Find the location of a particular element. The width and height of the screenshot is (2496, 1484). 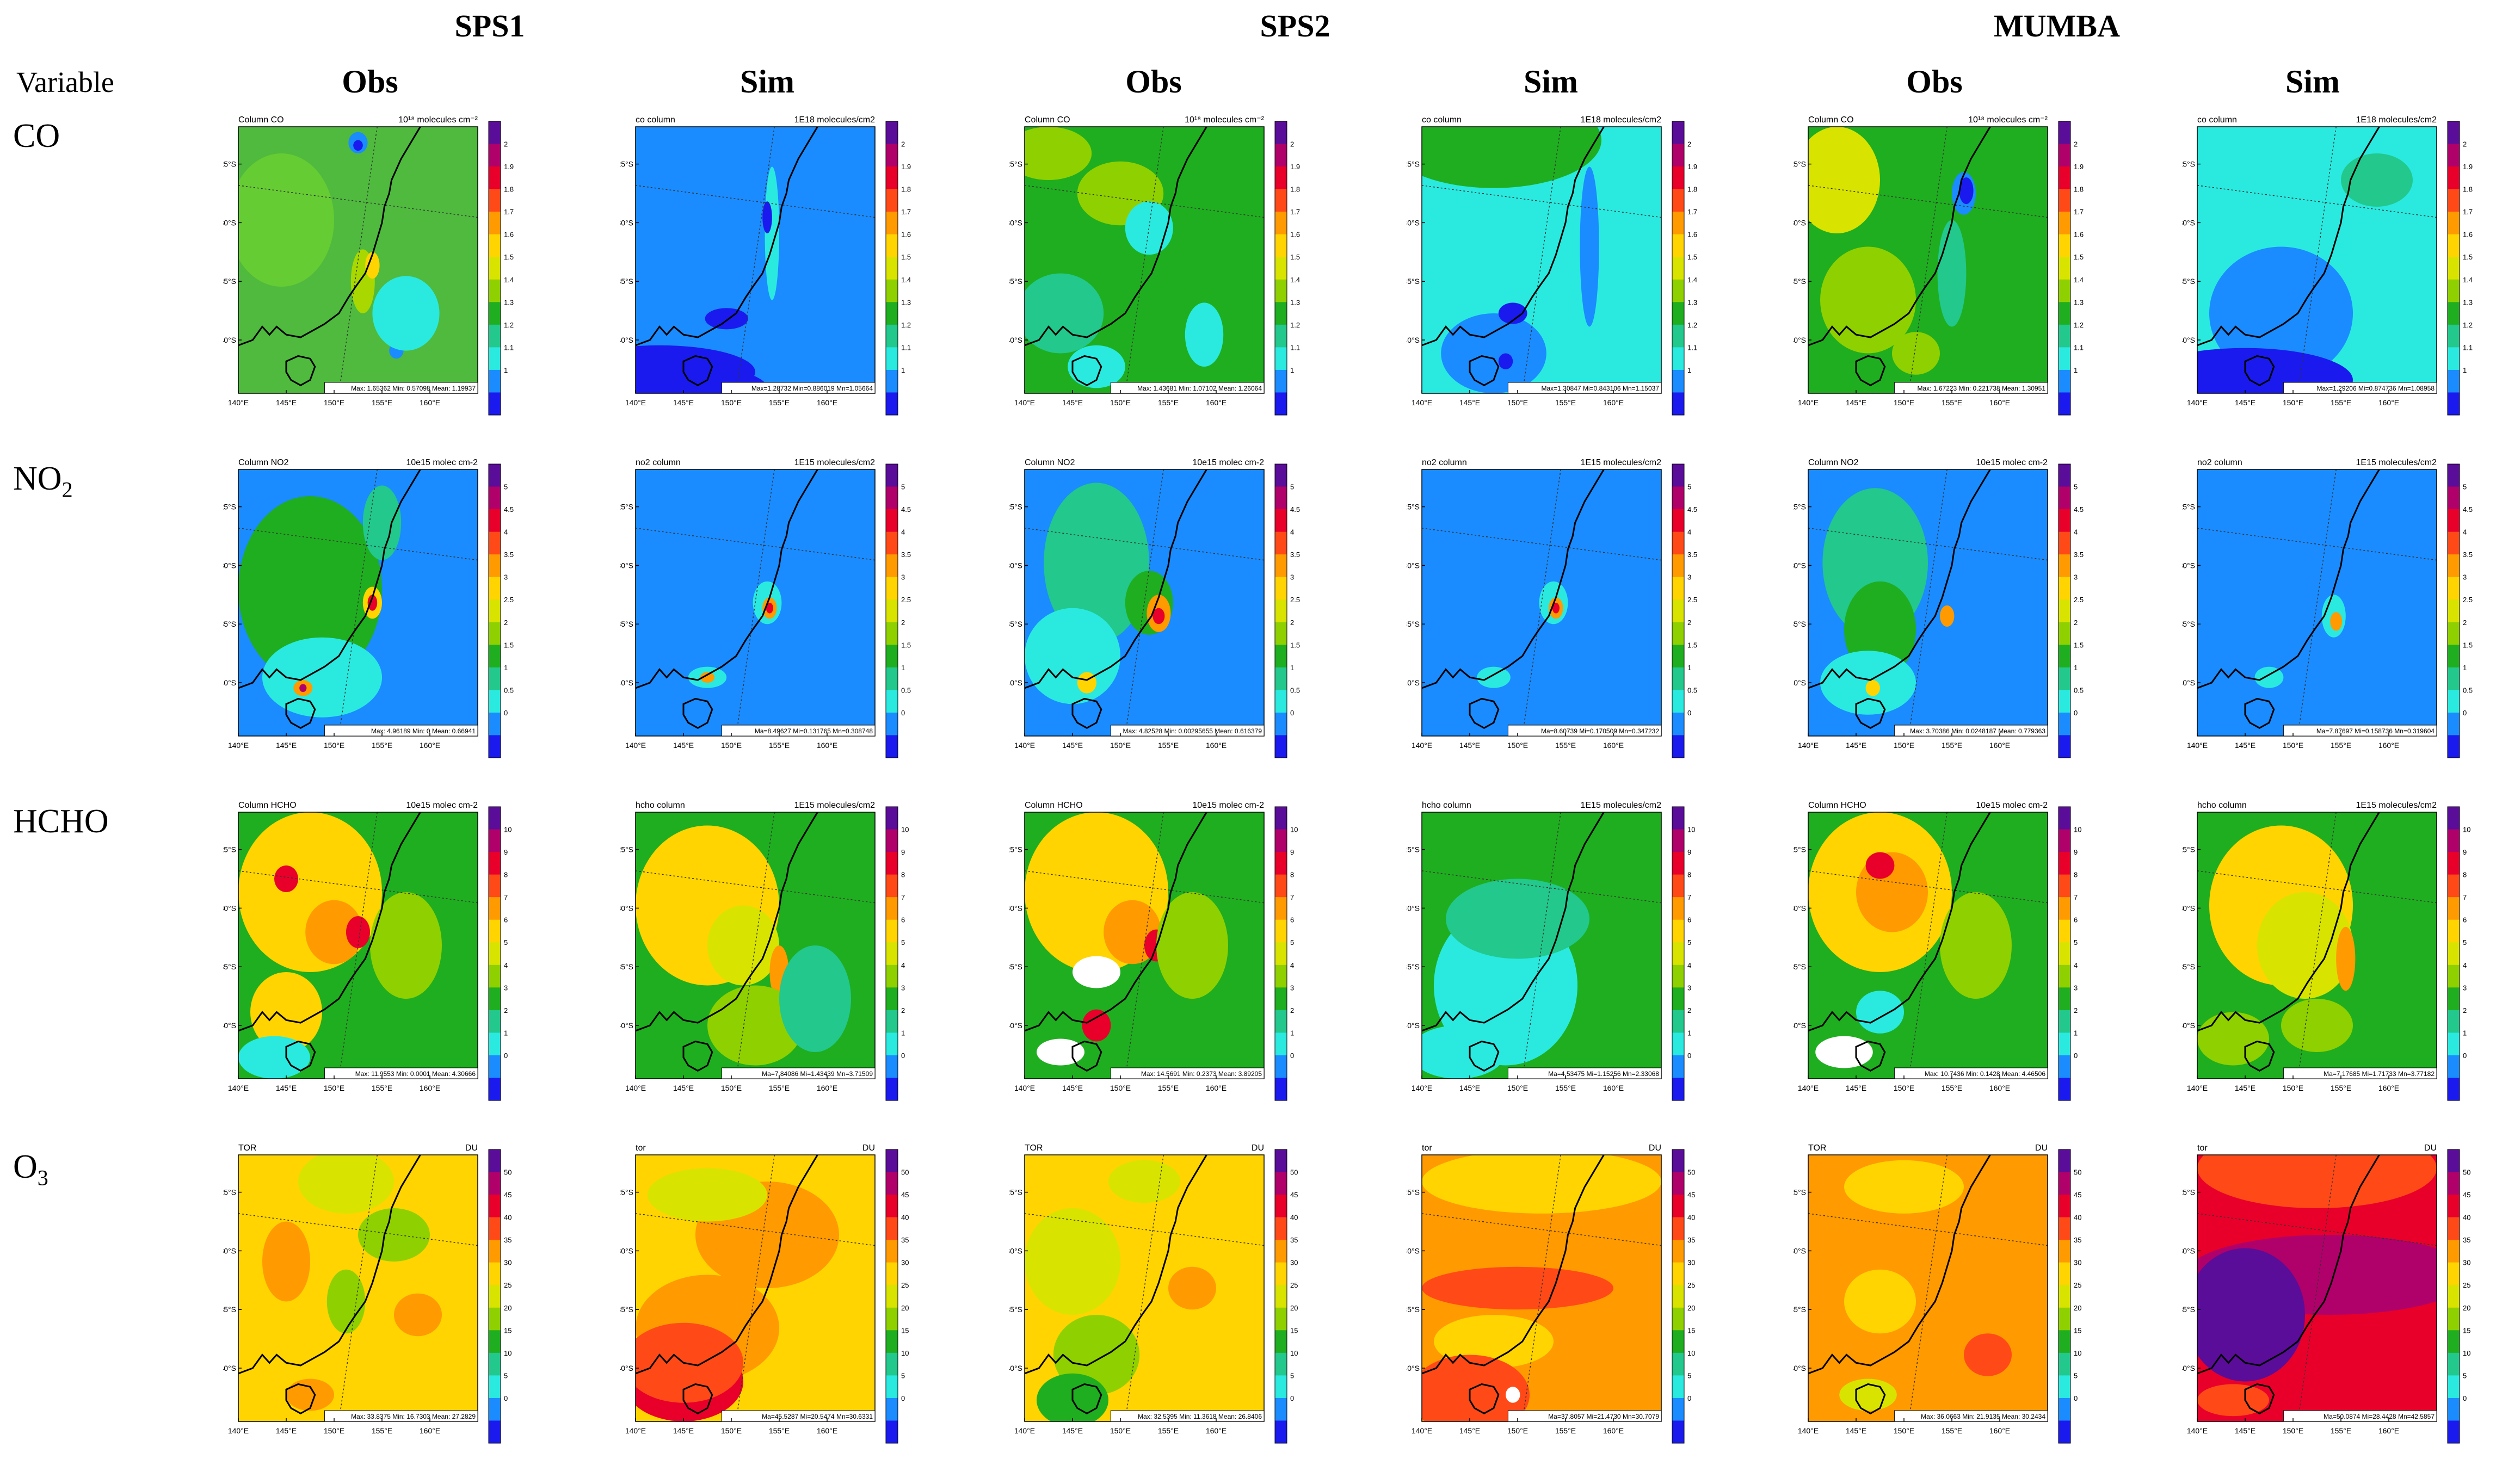

lat-tick-label: 35°S is located at coordinates (1015, 1309).